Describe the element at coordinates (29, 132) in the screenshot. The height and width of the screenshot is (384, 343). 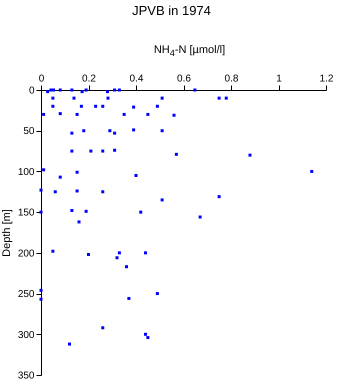
I see `y-tick-label: 50` at that location.